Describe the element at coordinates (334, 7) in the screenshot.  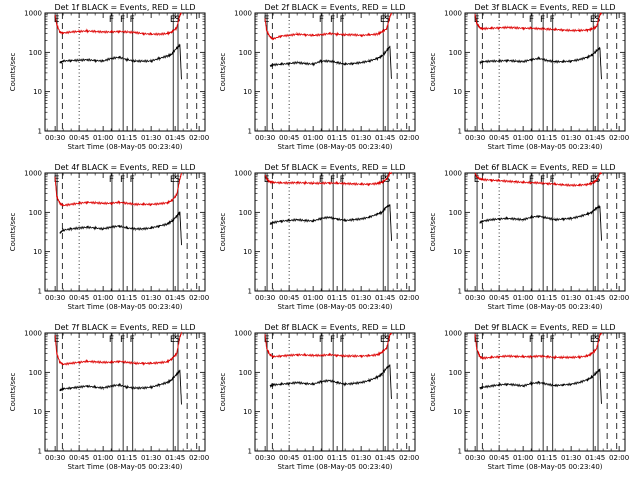
I see `plot-title: Det 2f BLACK = Events, RED = LLD` at that location.